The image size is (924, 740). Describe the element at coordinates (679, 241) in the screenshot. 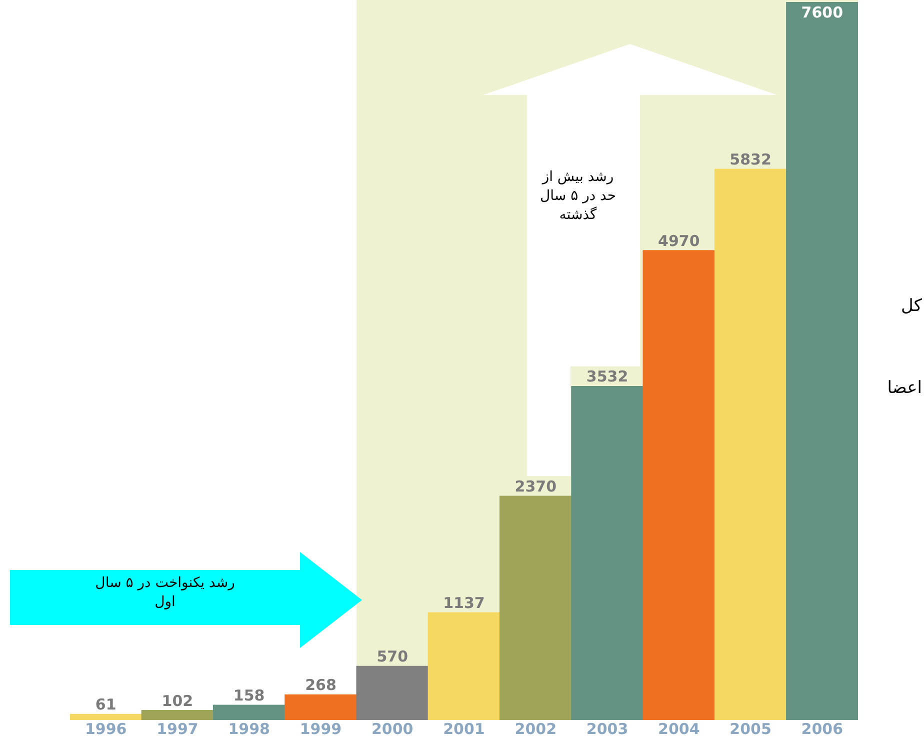

I see `data-label: 4970` at that location.